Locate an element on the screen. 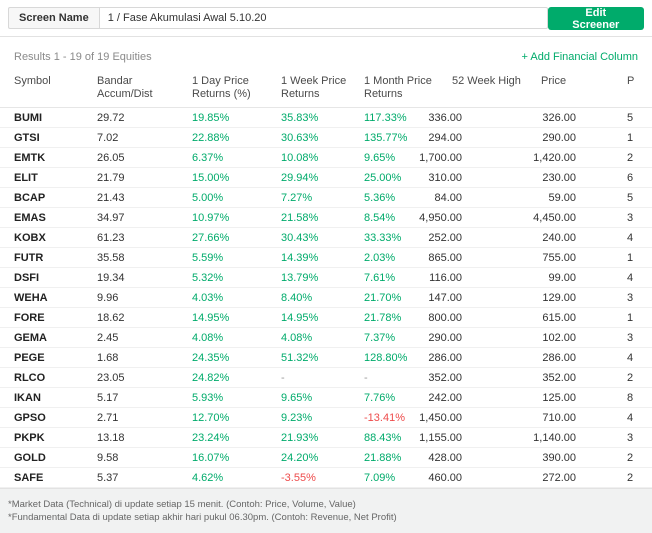 This screenshot has width=652, height=533. table-row: FORE 18.62 14.95% 14.95% 21.78% 800.00 615.00 1 is located at coordinates (326, 318).